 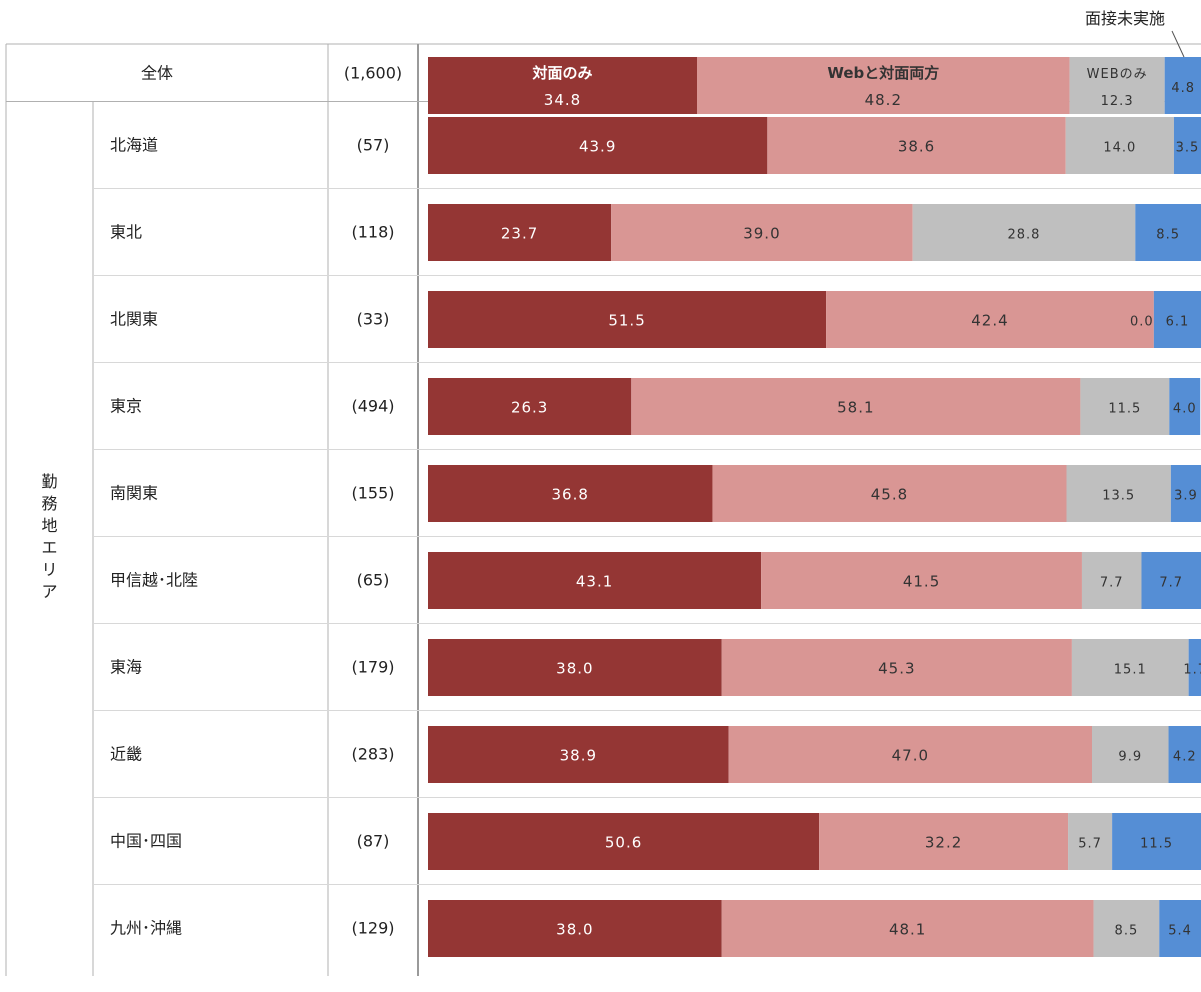 I want to click on data-label: 58.1, so click(x=855, y=408).